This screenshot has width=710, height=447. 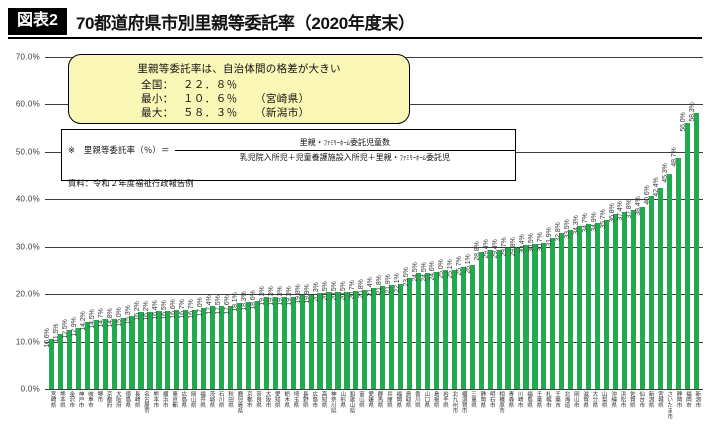 What do you see at coordinates (166, 223) in the screenshot?
I see `bar-item: 16.5%` at bounding box center [166, 223].